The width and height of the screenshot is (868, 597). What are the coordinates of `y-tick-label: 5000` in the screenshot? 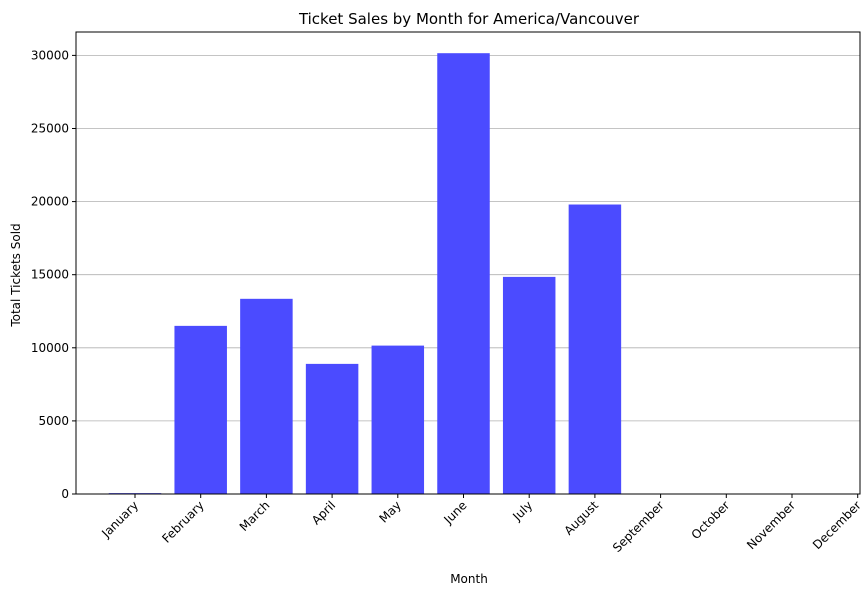 It's located at (53, 421).